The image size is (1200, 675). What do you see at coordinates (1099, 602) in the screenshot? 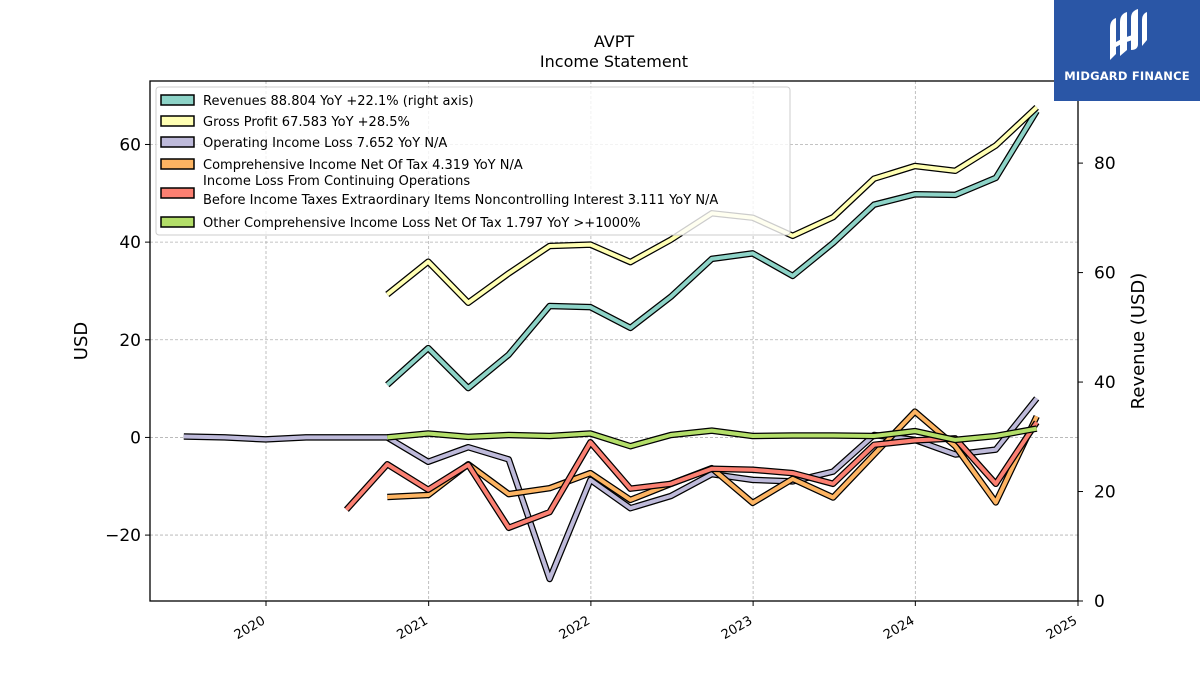
I see `y-tick-label-right: 0` at bounding box center [1099, 602].